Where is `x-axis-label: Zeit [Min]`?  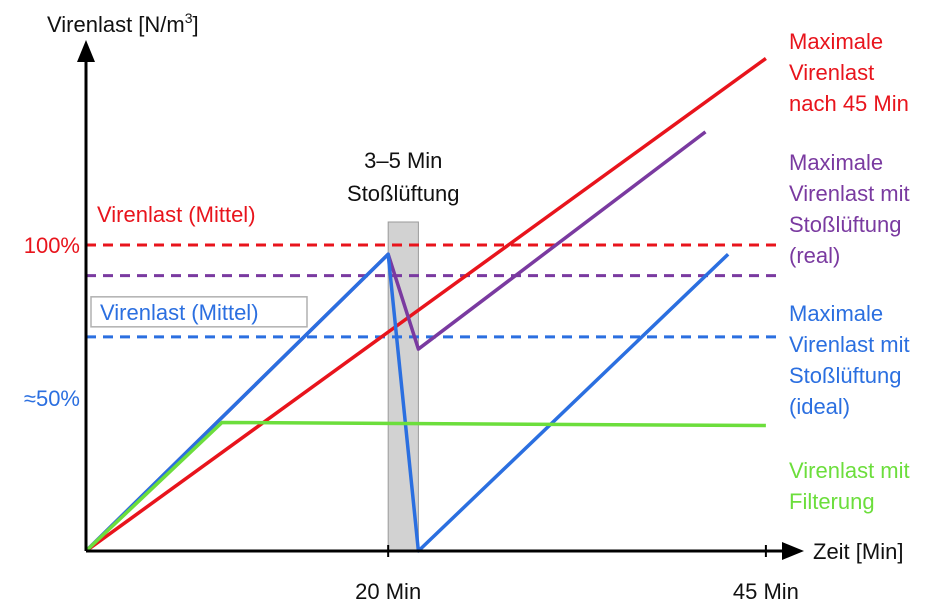 x-axis-label: Zeit [Min] is located at coordinates (858, 551).